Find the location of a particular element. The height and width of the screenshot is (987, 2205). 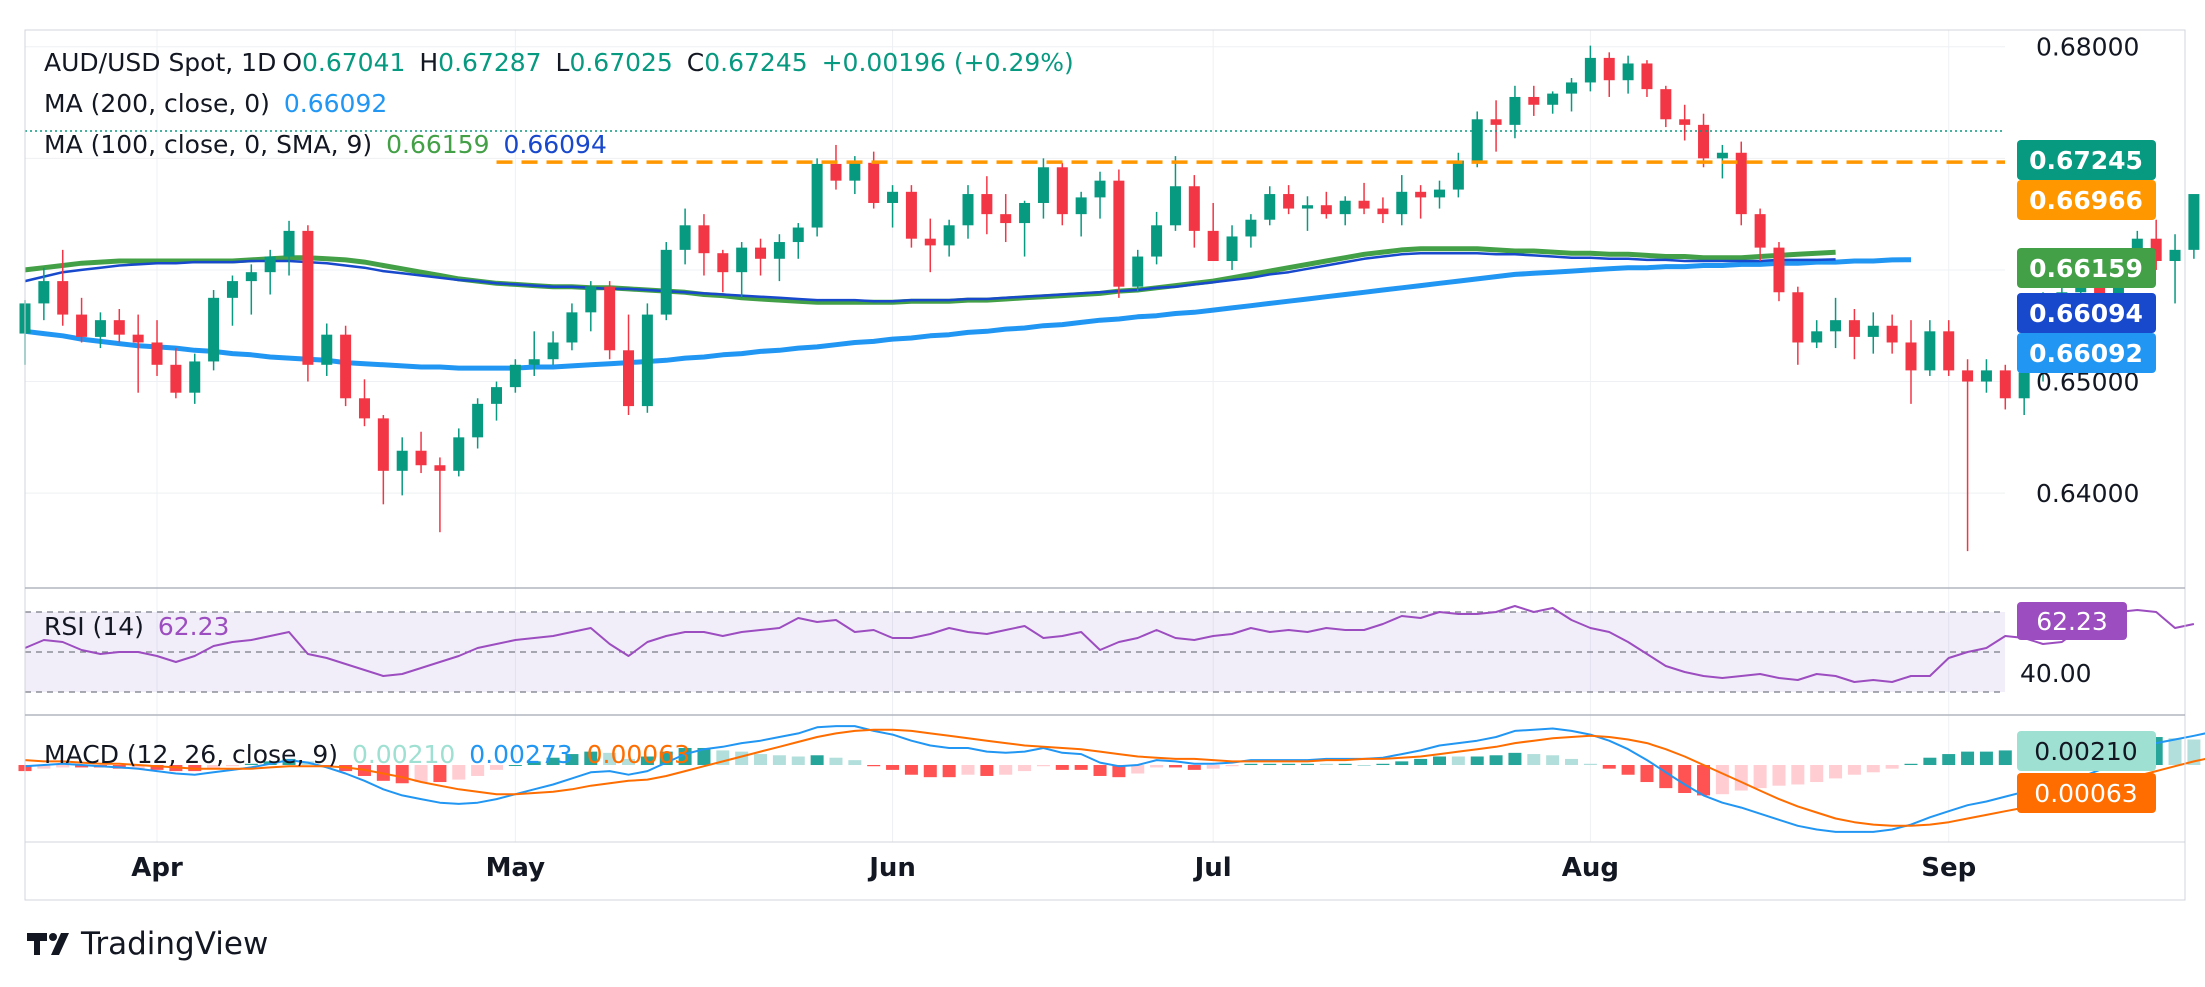

macd-signal-badge-text: 0.00063 is located at coordinates (2085, 793).